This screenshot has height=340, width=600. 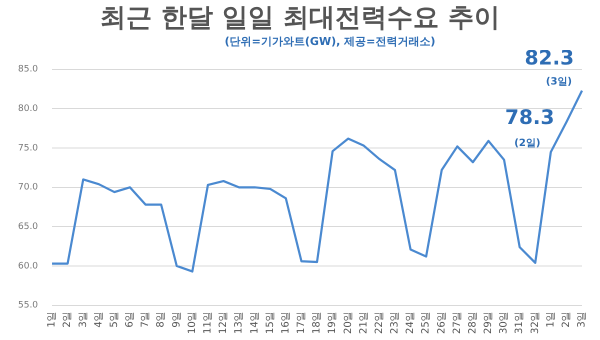 What do you see at coordinates (535, 322) in the screenshot?
I see `x-tick-label: 32일` at bounding box center [535, 322].